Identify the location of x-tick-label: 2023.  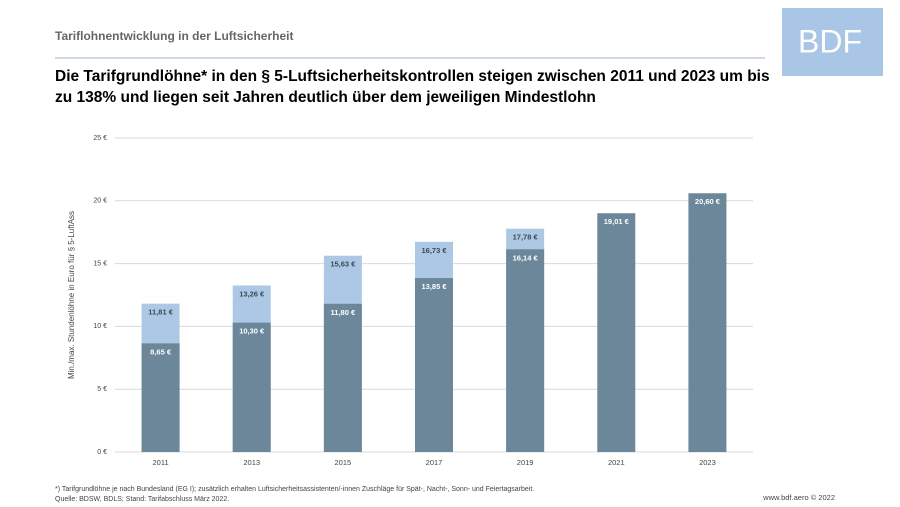
(707, 462).